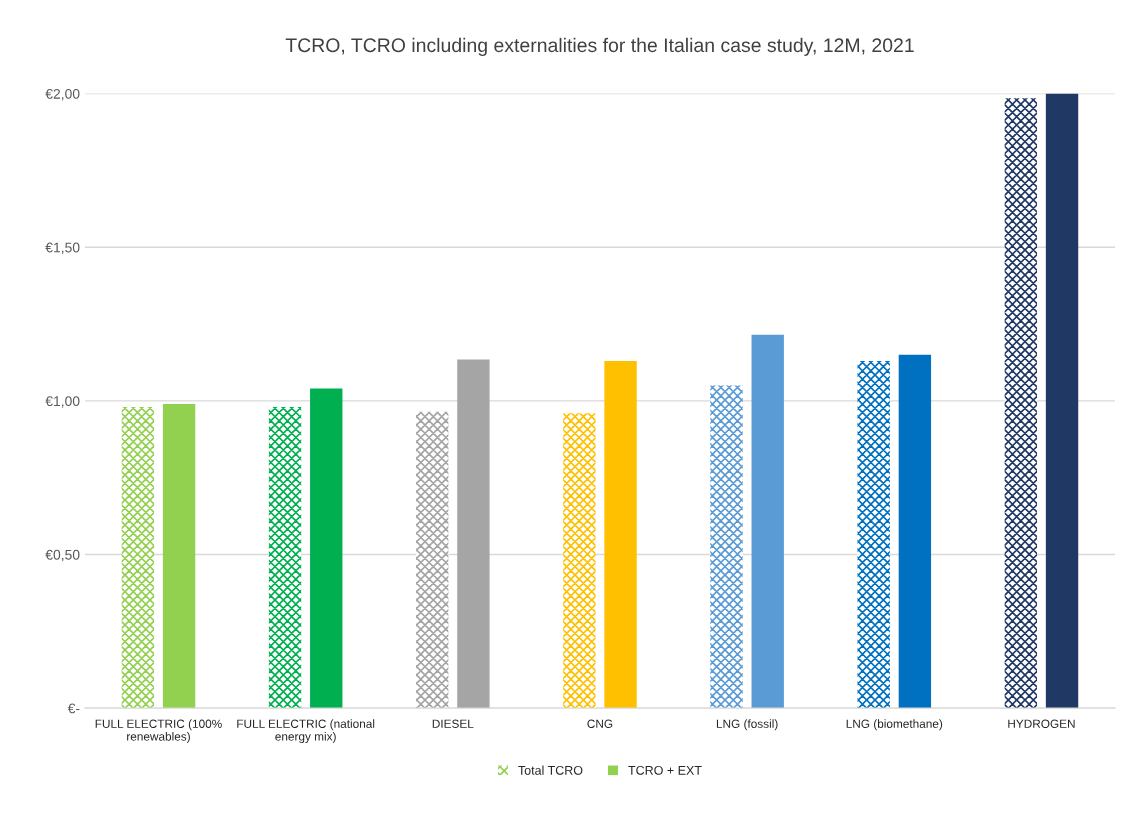 The height and width of the screenshot is (814, 1132). Describe the element at coordinates (600, 723) in the screenshot. I see `x-tick-label: CNG` at that location.